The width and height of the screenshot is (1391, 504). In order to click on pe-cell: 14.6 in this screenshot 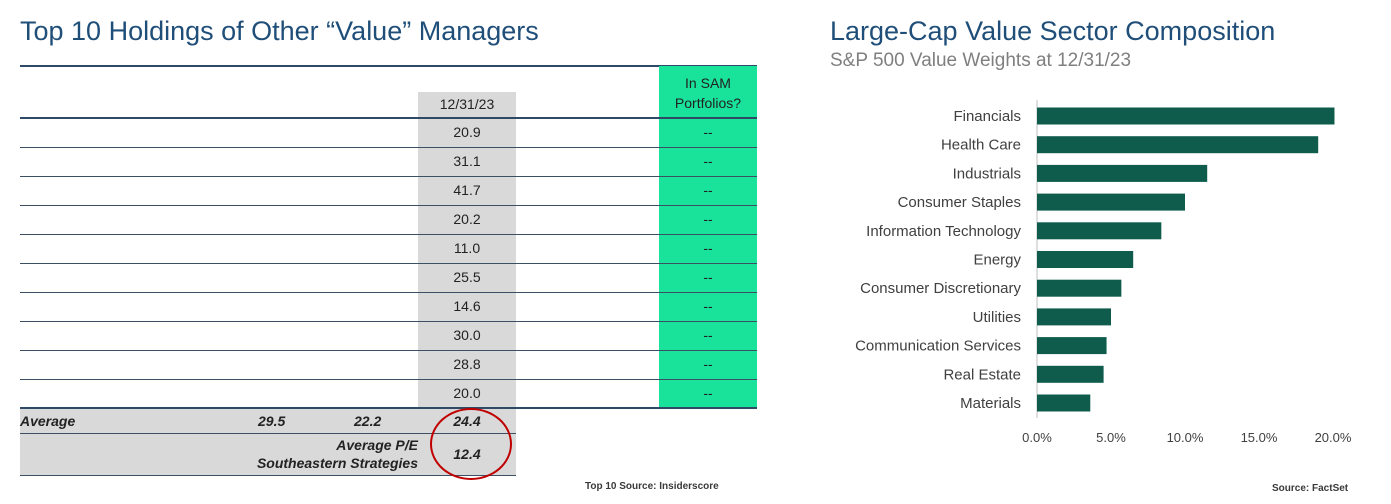, I will do `click(467, 306)`.